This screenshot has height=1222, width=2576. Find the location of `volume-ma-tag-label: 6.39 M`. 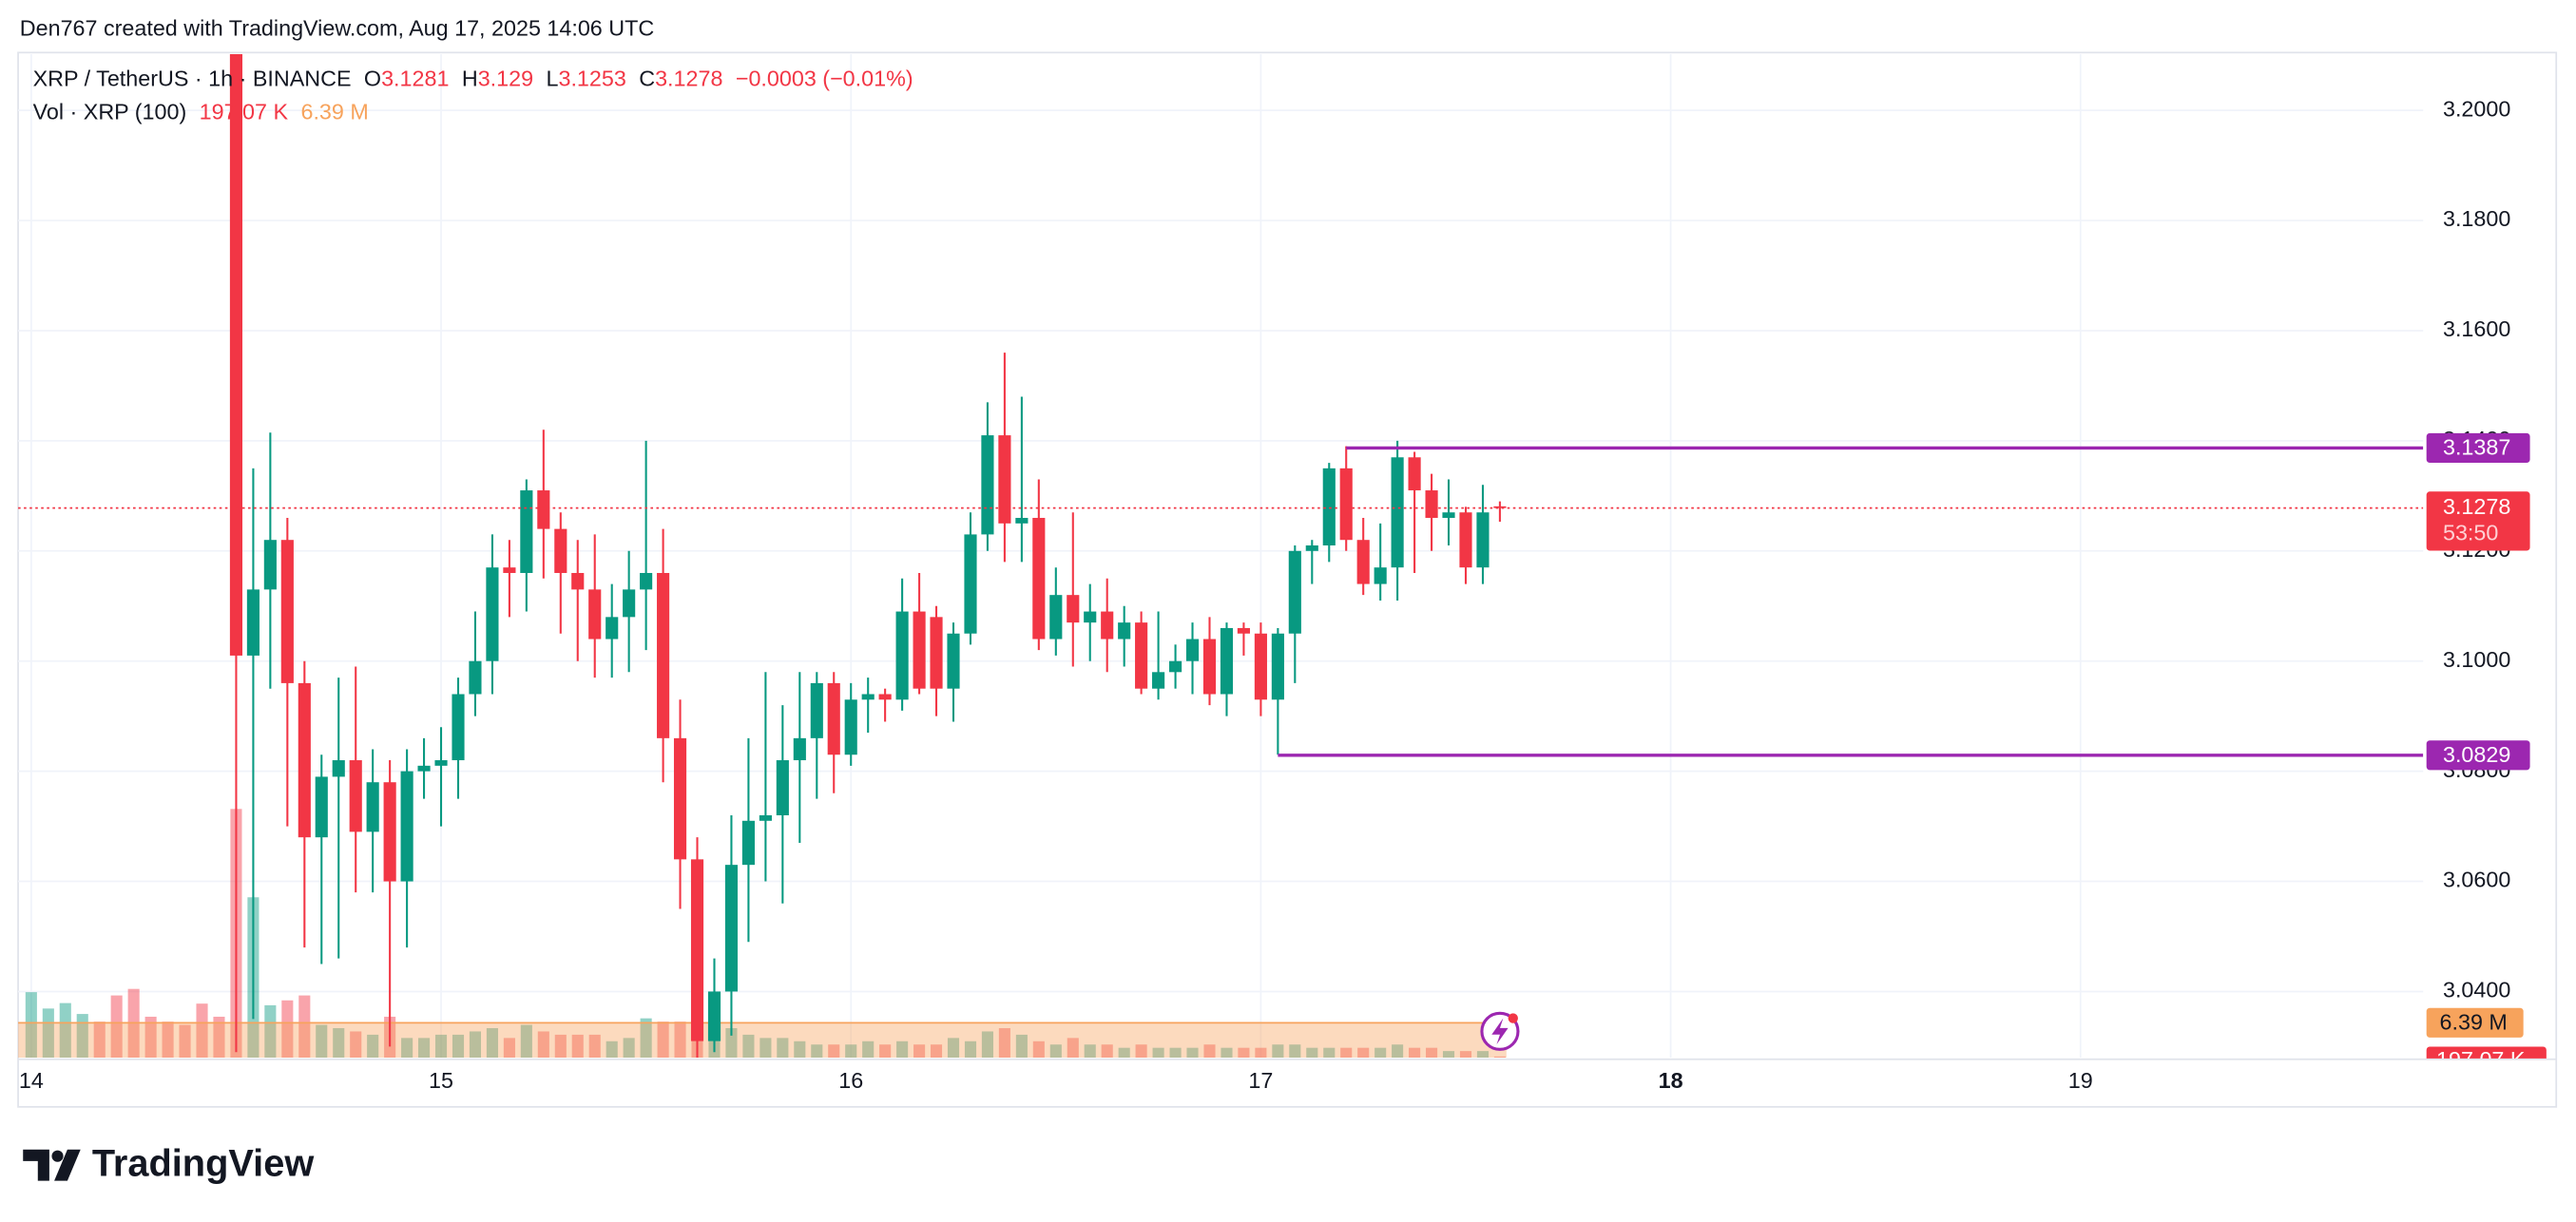

volume-ma-tag-label: 6.39 M is located at coordinates (2474, 1022).